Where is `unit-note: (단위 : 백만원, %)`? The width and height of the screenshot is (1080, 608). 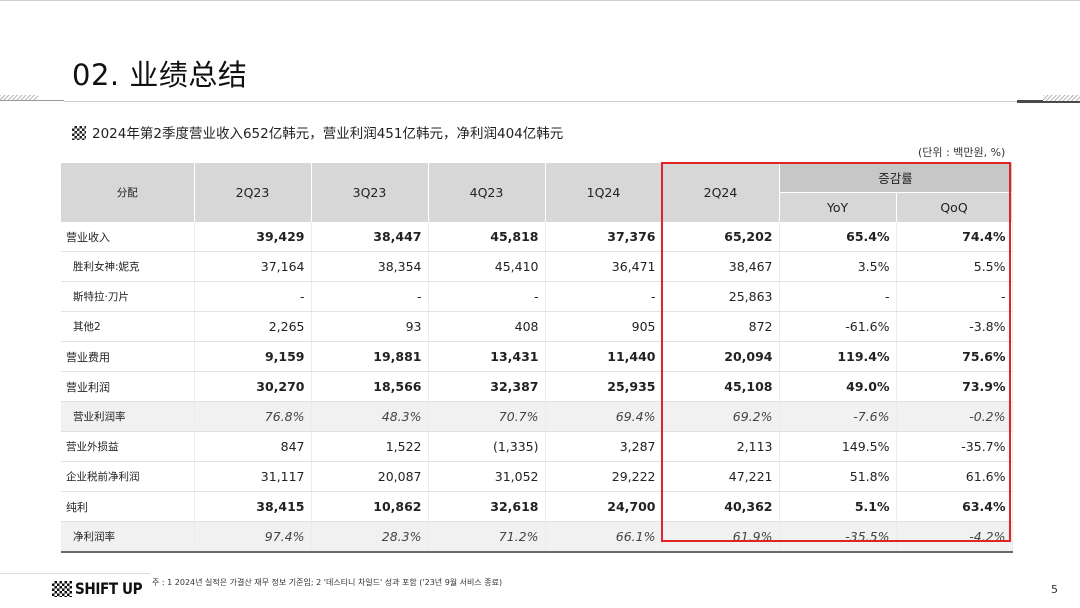
unit-note: (단위 : 백만원, %) is located at coordinates (962, 152).